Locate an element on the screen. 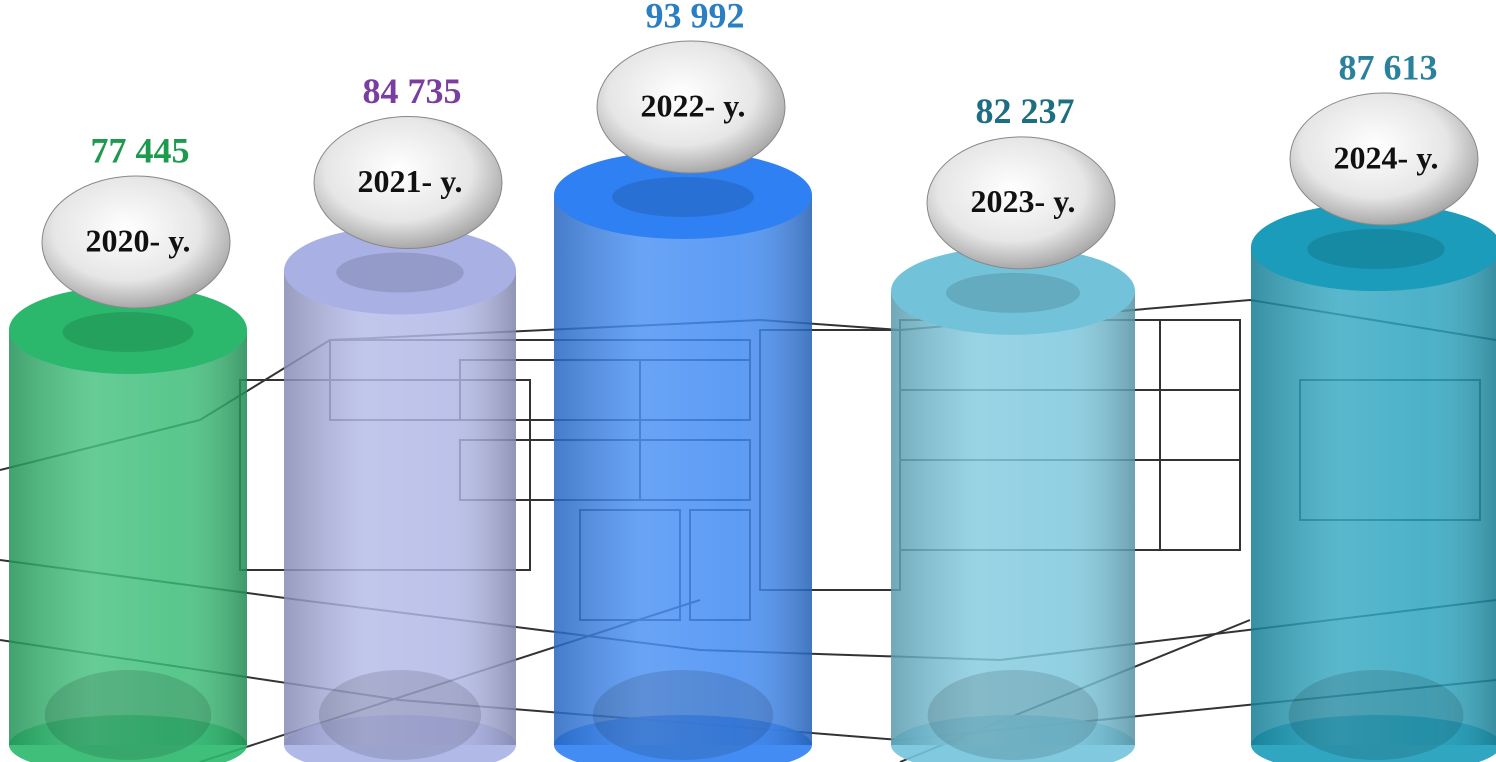  year-label: 2023- y. is located at coordinates (1023, 201).